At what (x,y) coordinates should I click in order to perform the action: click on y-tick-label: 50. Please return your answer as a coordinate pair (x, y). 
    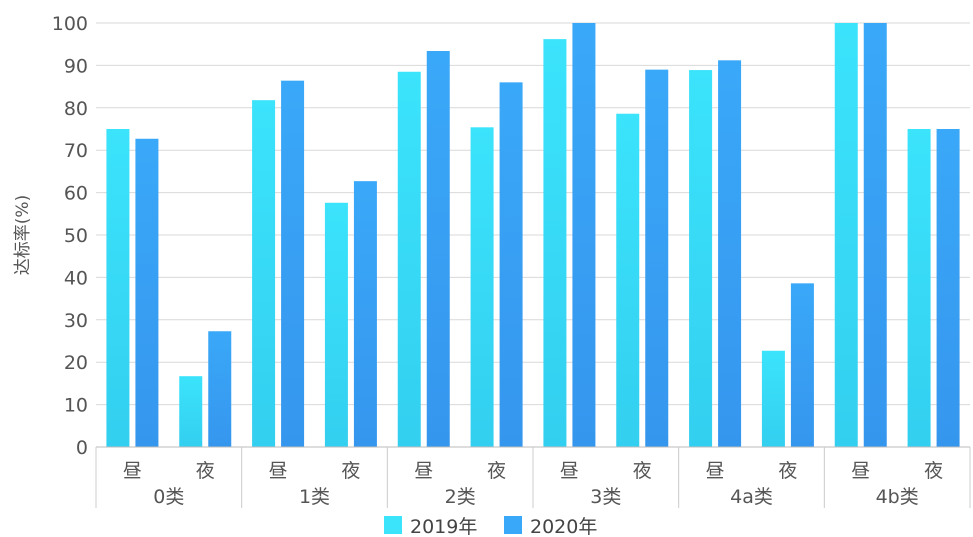
    Looking at the image, I should click on (76, 236).